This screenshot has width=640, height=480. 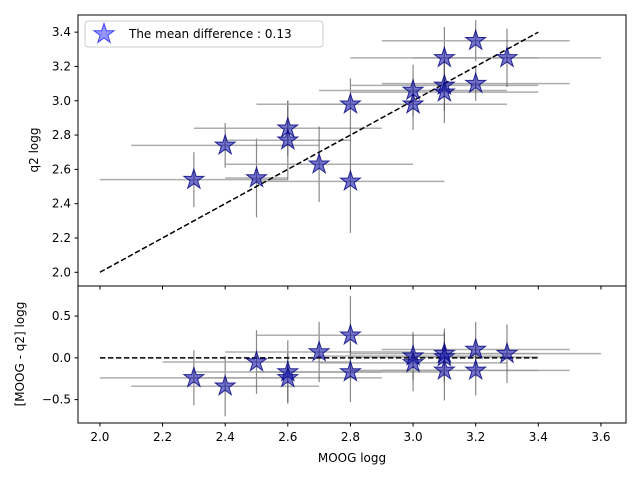 I want to click on bottom-points, so click(x=350, y=360).